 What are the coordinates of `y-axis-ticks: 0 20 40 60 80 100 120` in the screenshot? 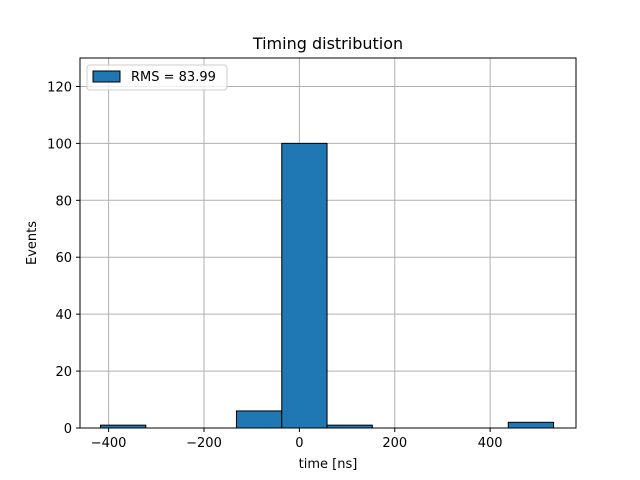 It's located at (63, 258).